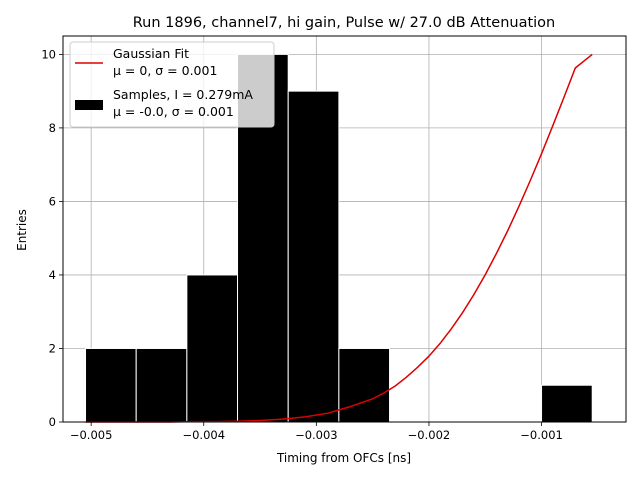 The height and width of the screenshot is (480, 640). I want to click on legend-fit-stats: μ = 0, σ = 0.001, so click(165, 70).